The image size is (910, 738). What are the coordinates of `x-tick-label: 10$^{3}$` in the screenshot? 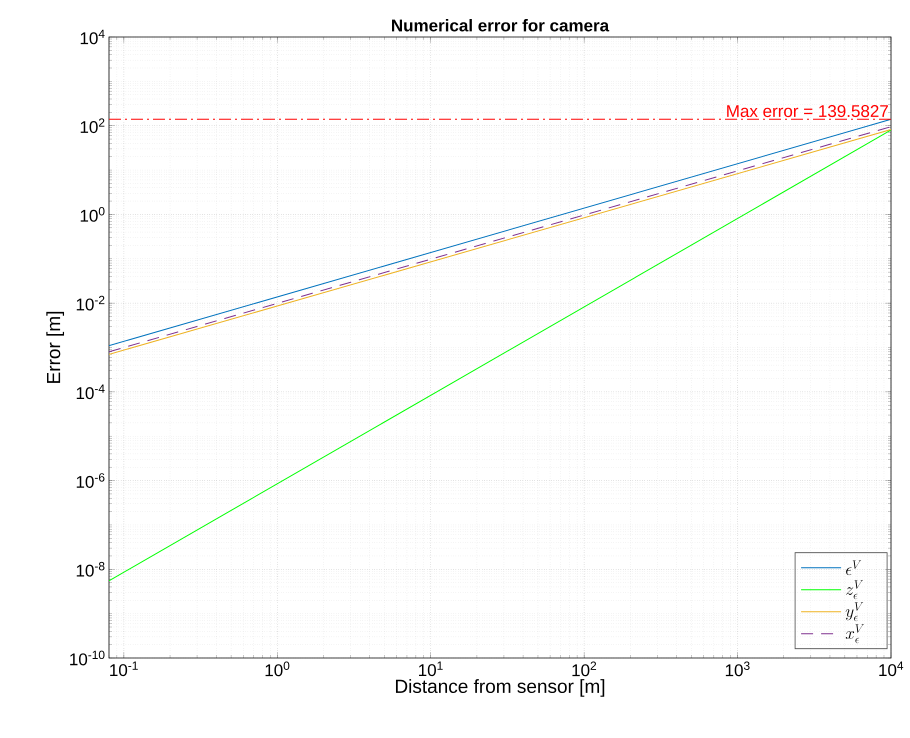 It's located at (738, 669).